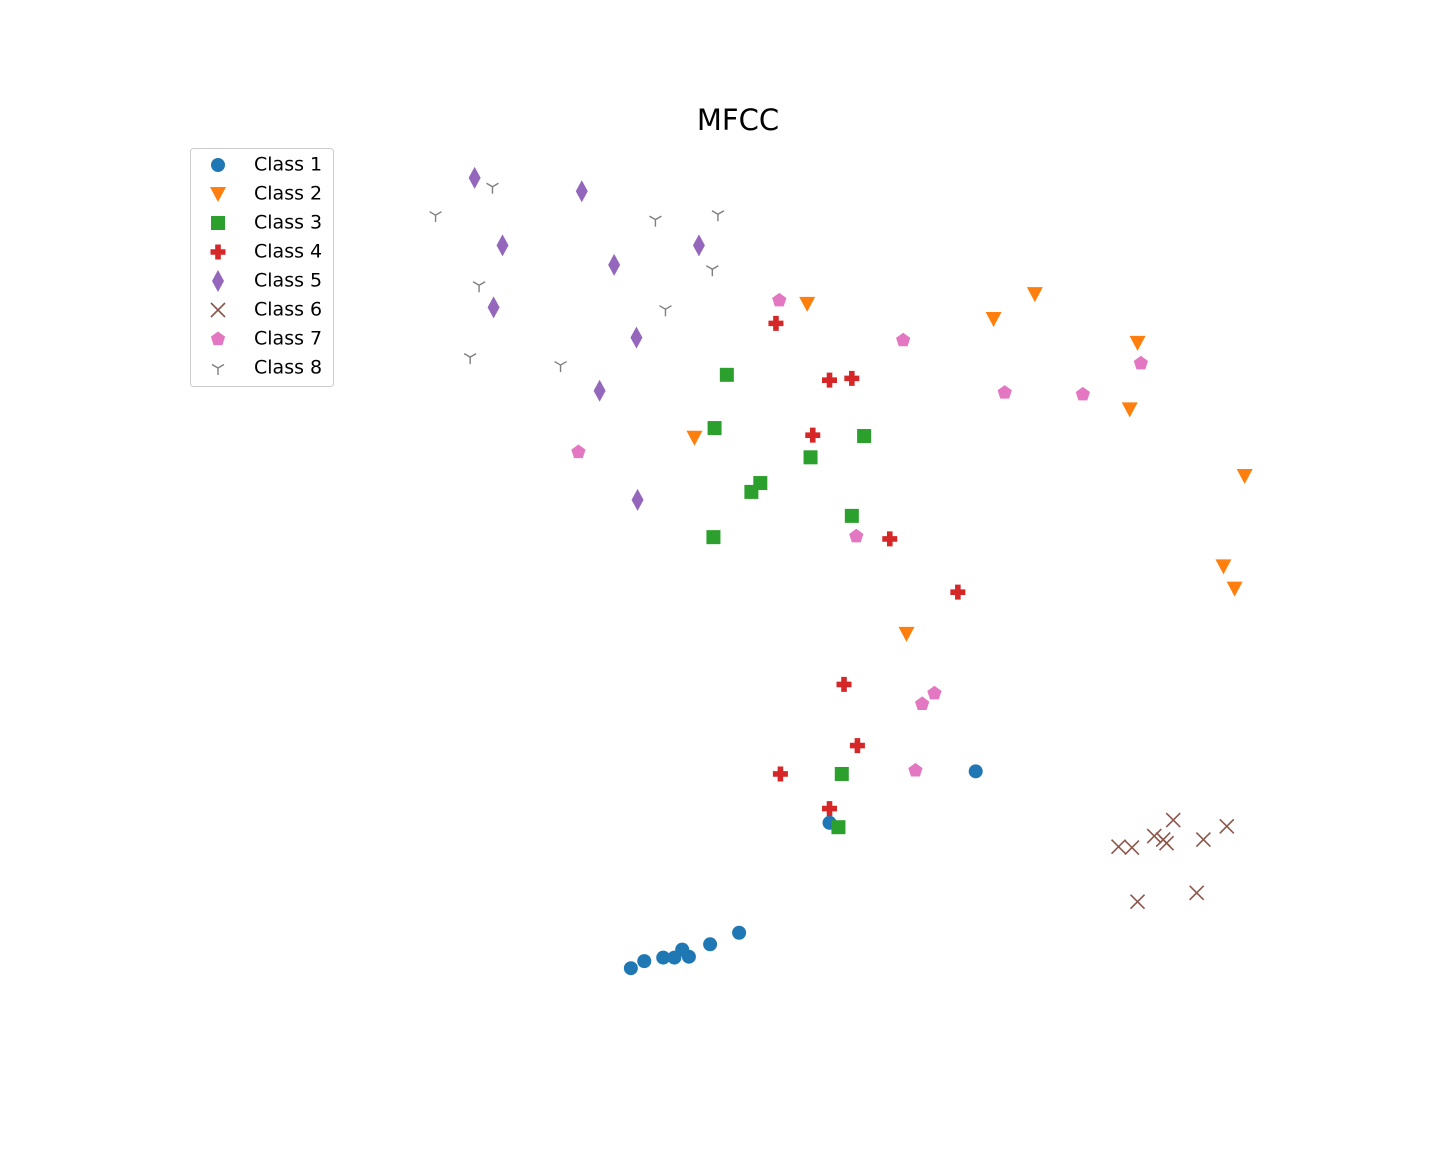  Describe the element at coordinates (738, 120) in the screenshot. I see `chart-title: MFCC` at that location.